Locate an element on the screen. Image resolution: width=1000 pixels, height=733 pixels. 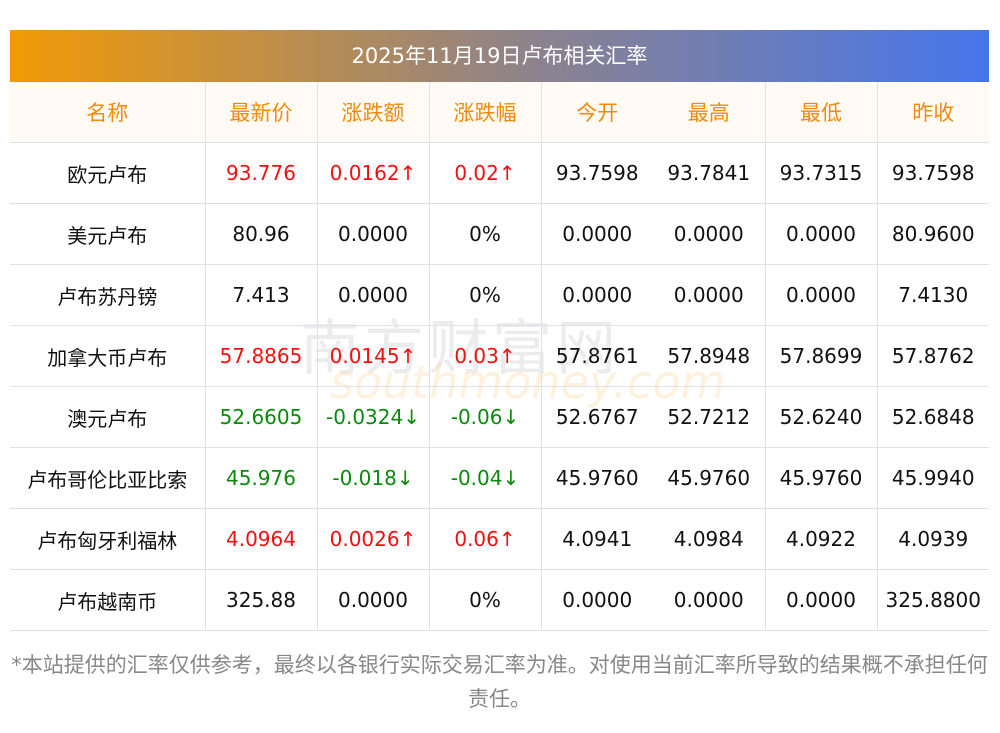
cell-low: 45.9760 is located at coordinates (820, 478).